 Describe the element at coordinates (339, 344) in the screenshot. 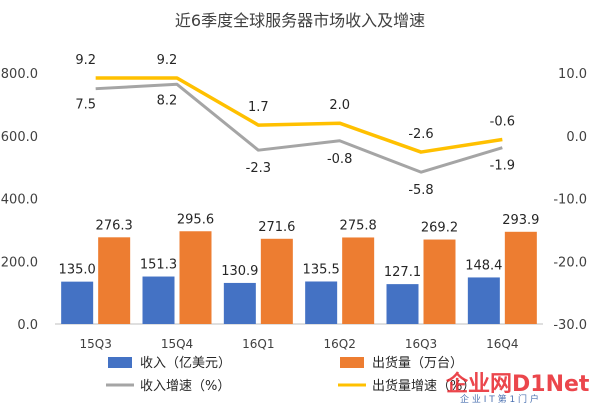

I see `x-axis-tick: 16Q2` at that location.